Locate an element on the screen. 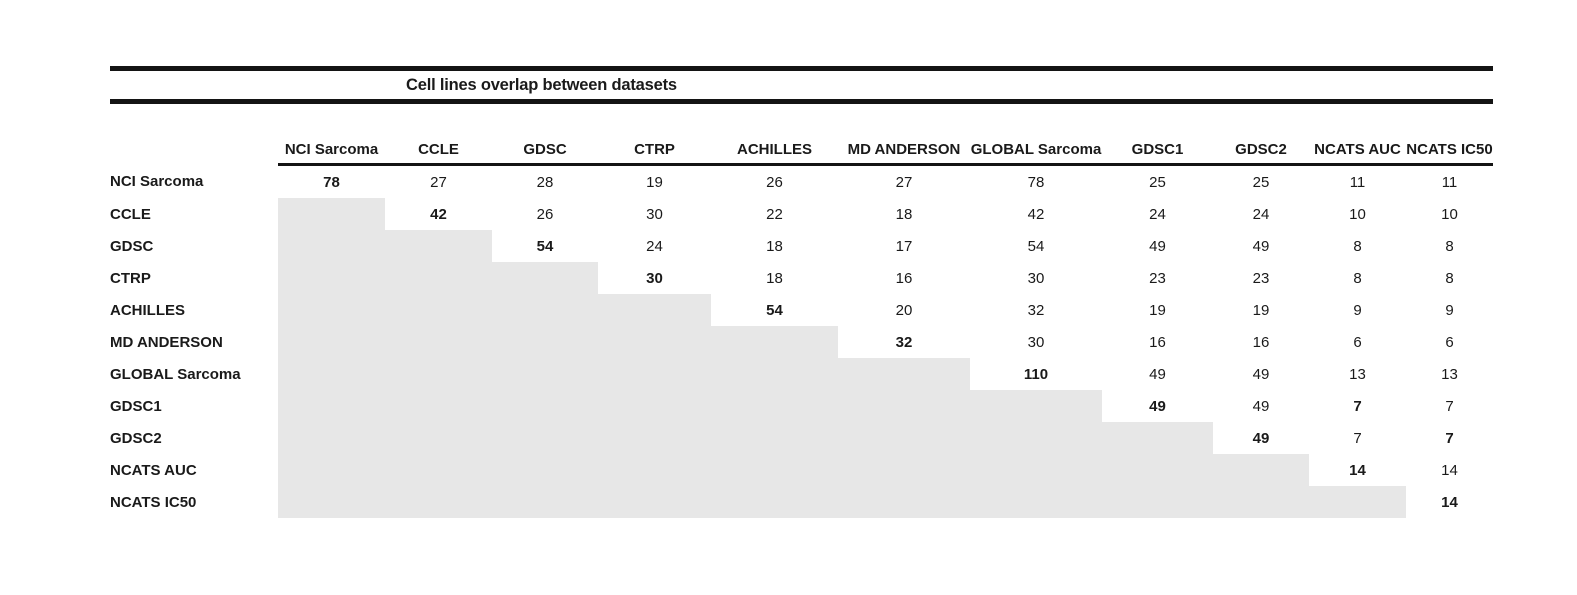 This screenshot has height=595, width=1577. matrix-cell: 27 is located at coordinates (438, 182).